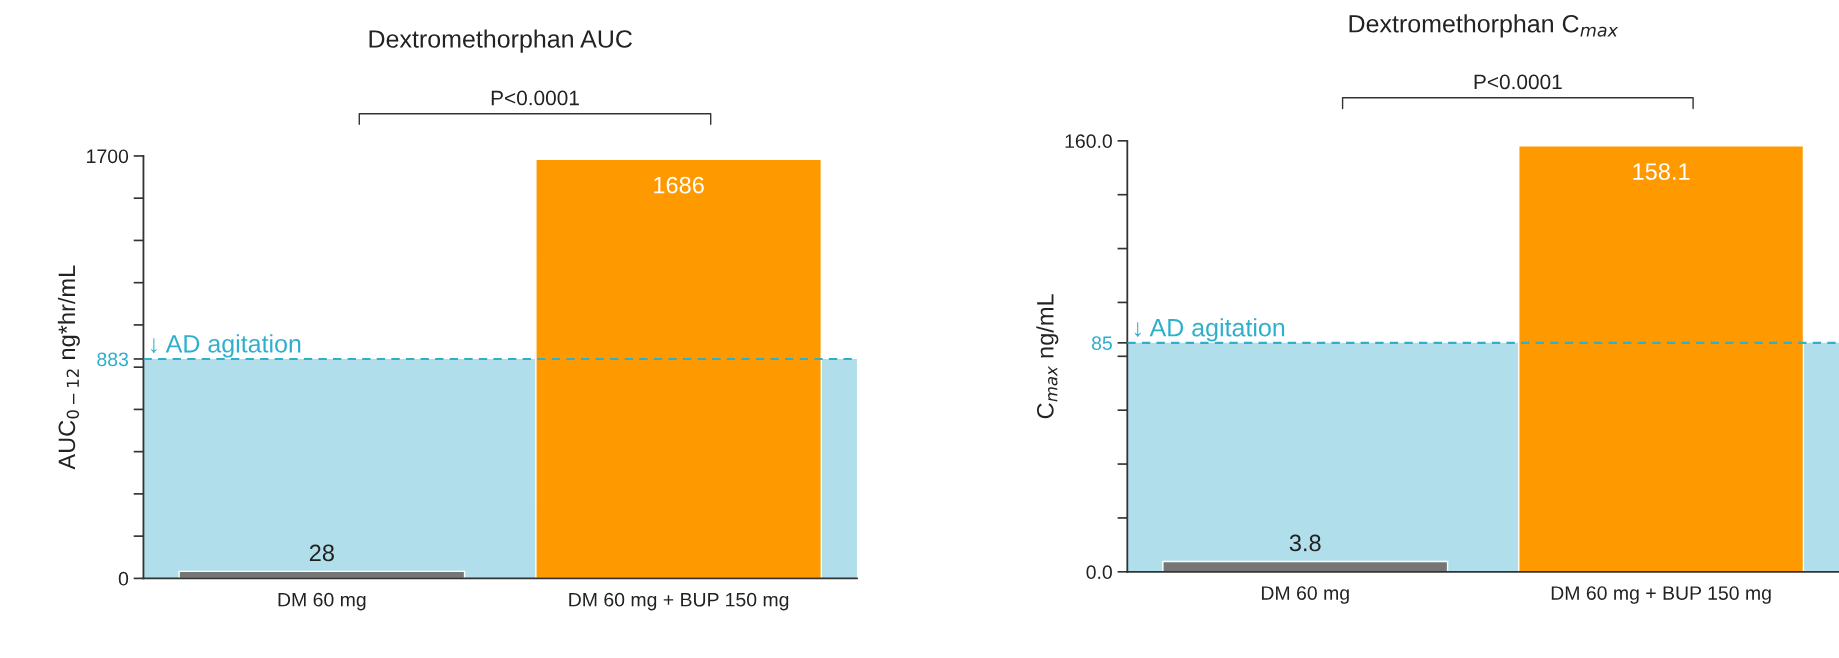 This screenshot has height=658, width=1839. Describe the element at coordinates (123, 578) in the screenshot. I see `y-tick-label: 0` at that location.